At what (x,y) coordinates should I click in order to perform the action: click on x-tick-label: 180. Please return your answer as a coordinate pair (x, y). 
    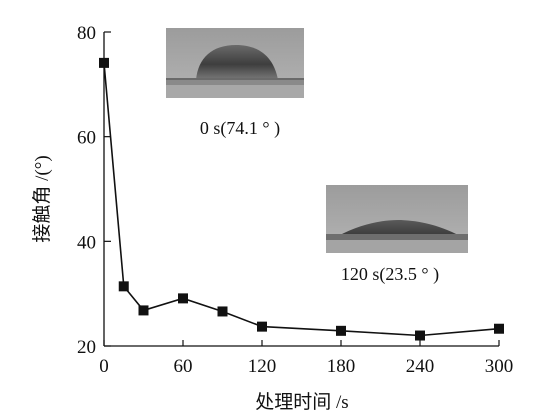
    Looking at the image, I should click on (341, 366).